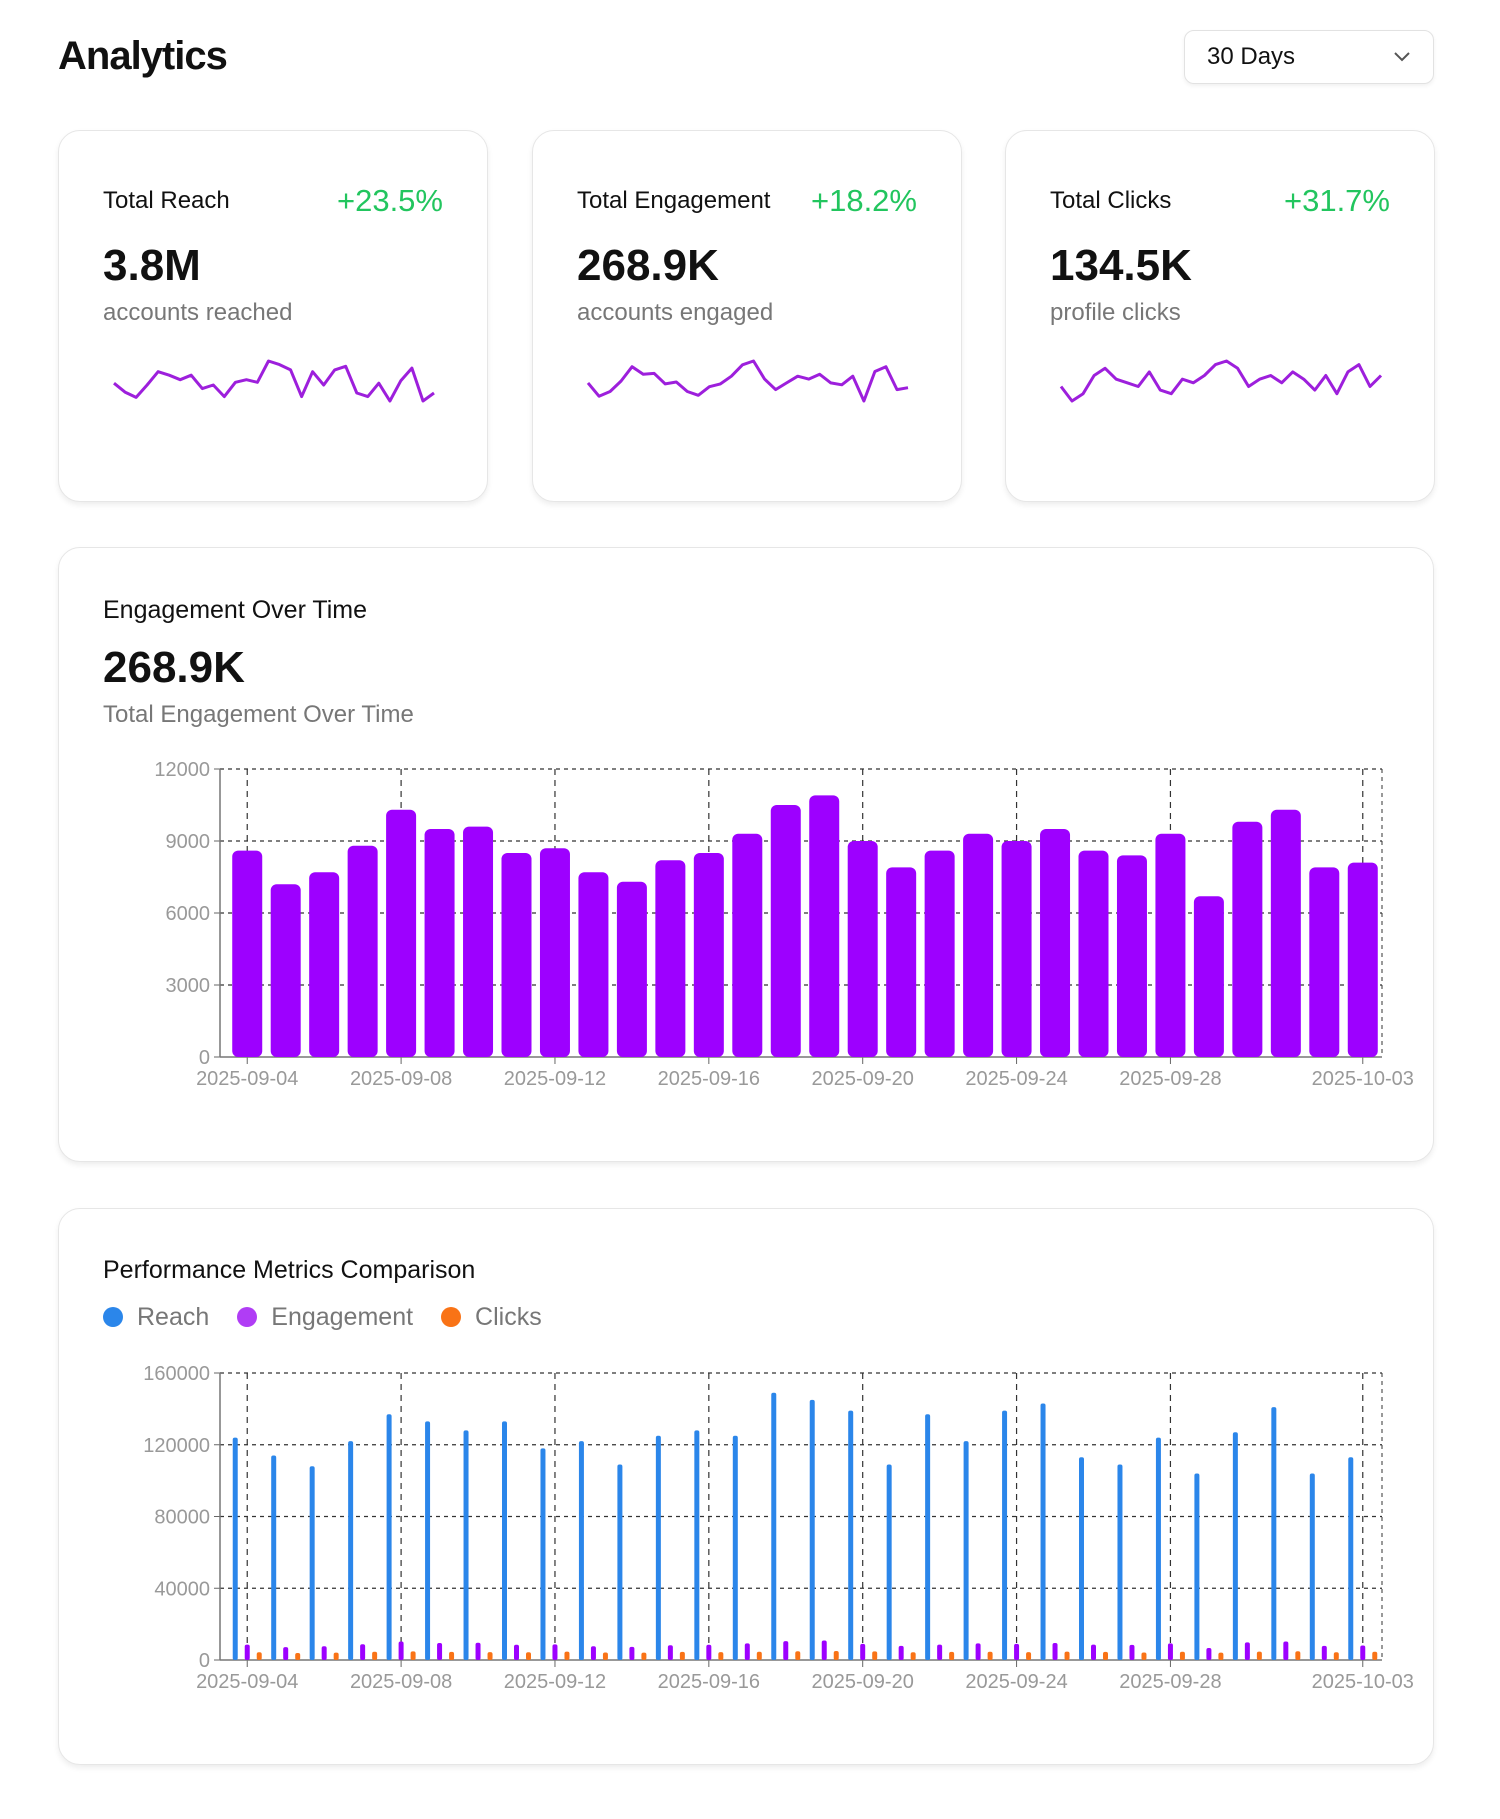  Describe the element at coordinates (1363, 1079) in the screenshot. I see `x-tick-label: 2025-10-03` at that location.